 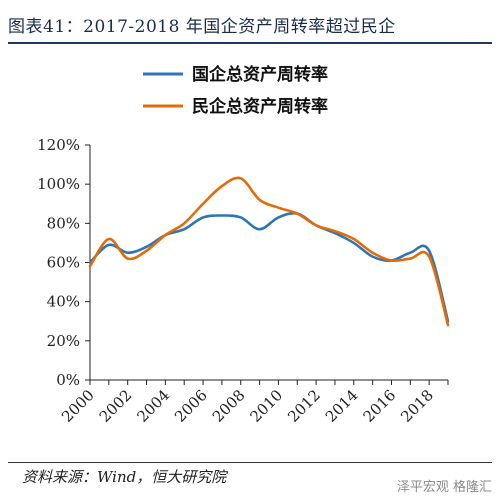 What do you see at coordinates (63, 263) in the screenshot?
I see `y-tick-label: 60%` at bounding box center [63, 263].